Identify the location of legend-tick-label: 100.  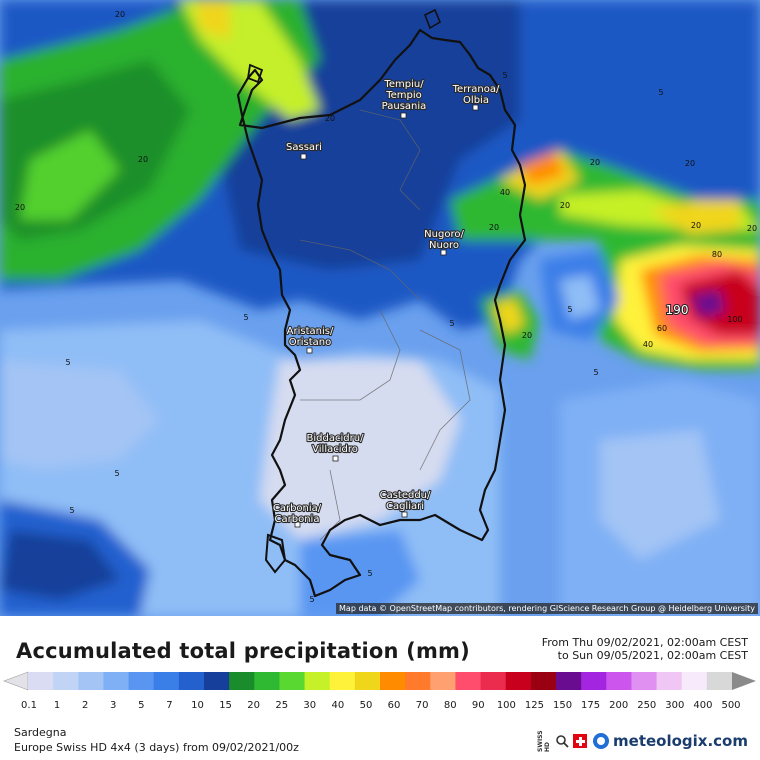
(506, 705).